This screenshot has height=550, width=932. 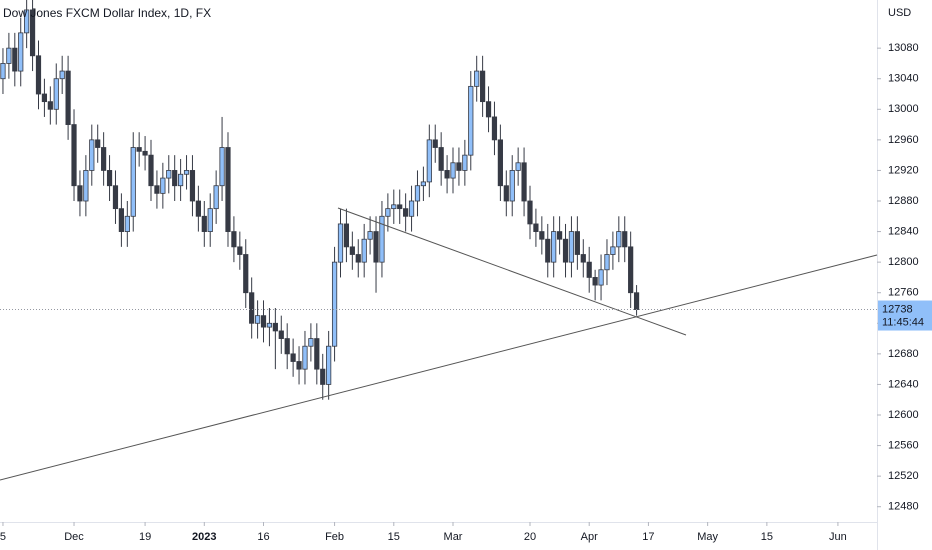 I want to click on y-tick-label: 12760, so click(x=903, y=293).